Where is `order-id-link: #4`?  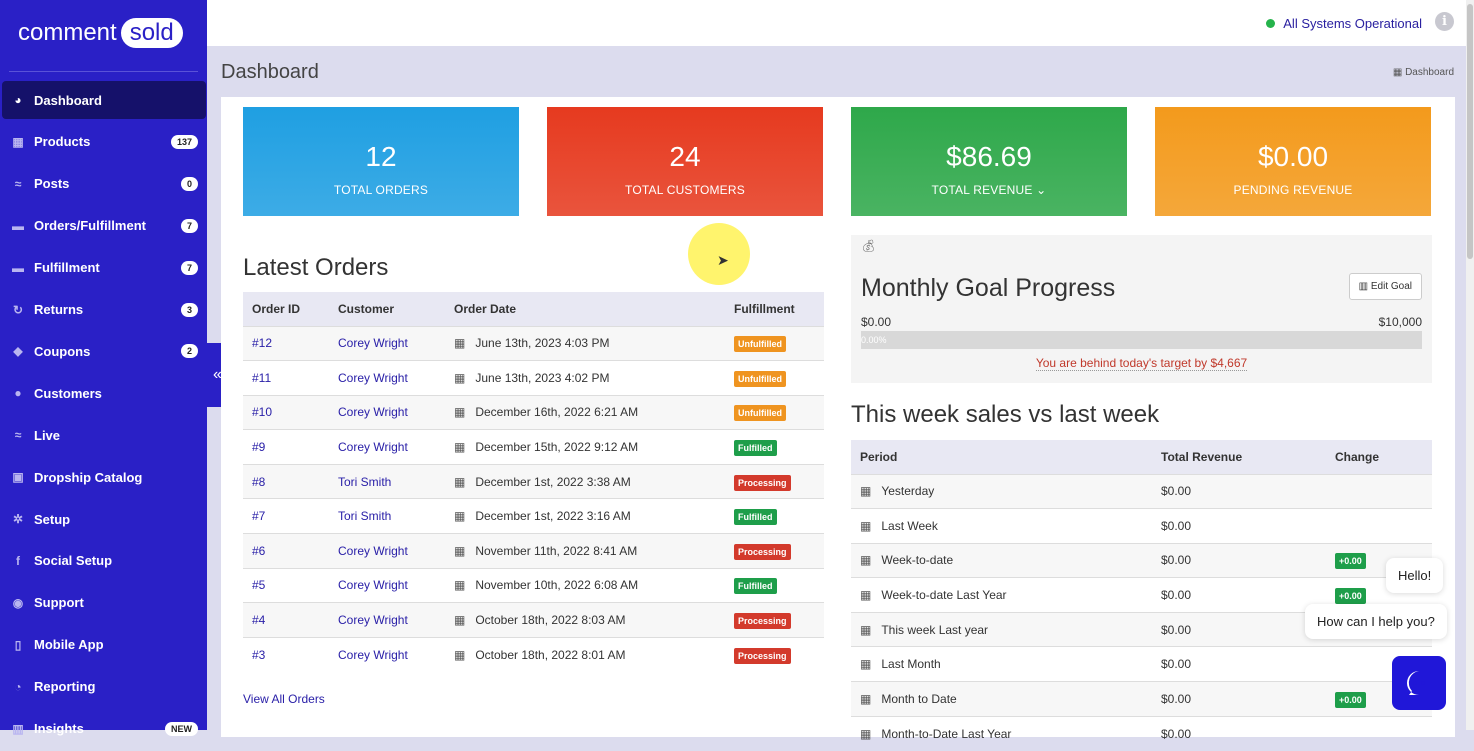 order-id-link: #4 is located at coordinates (259, 620).